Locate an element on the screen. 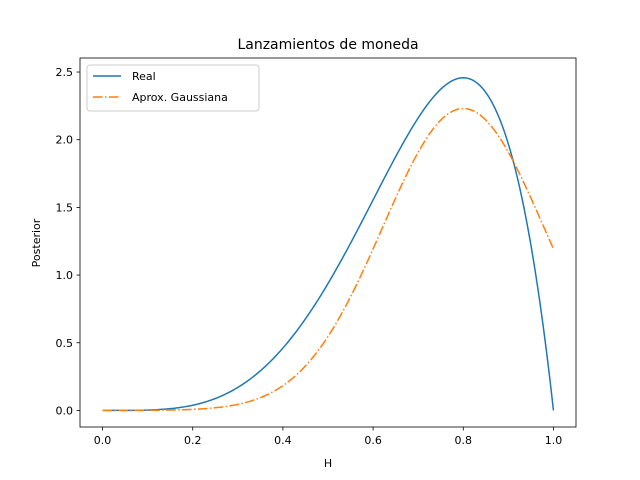 Image resolution: width=640 pixels, height=480 pixels. x-tick-label: 0.8 is located at coordinates (464, 440).